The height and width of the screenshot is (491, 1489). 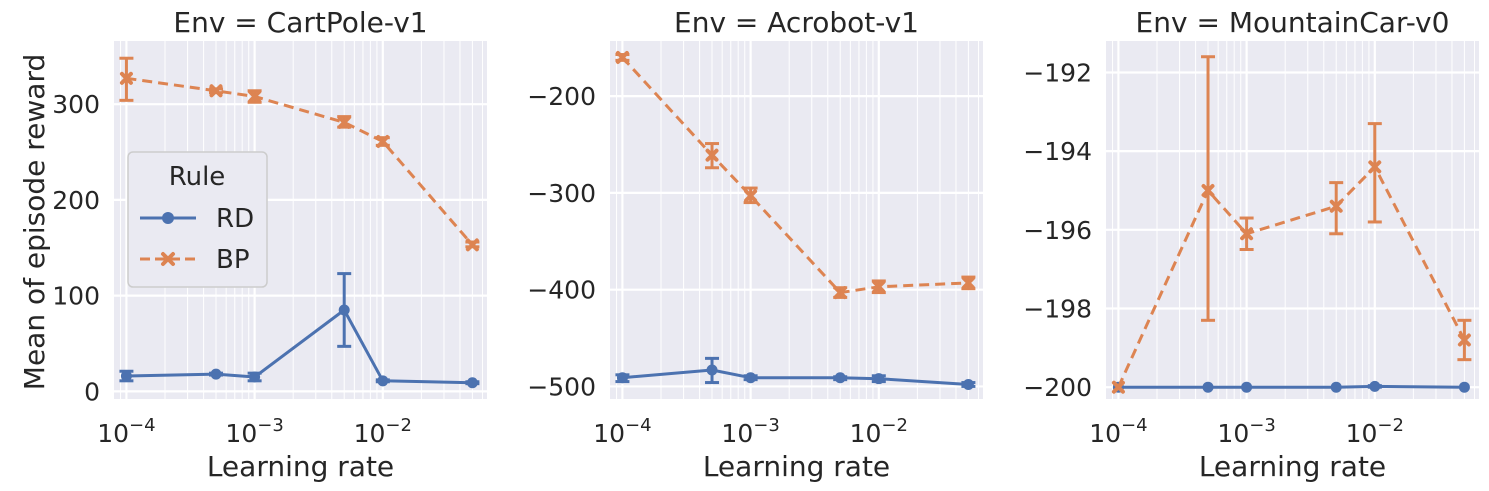 What do you see at coordinates (1057, 151) in the screenshot?
I see `y-tick-label: −194` at bounding box center [1057, 151].